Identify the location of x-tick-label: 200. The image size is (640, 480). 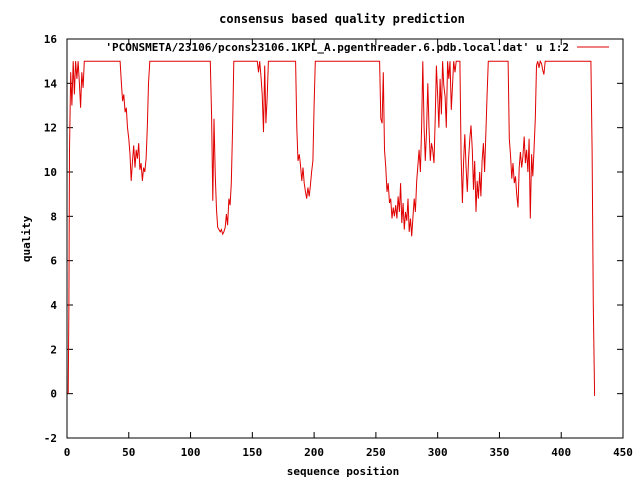
(314, 452).